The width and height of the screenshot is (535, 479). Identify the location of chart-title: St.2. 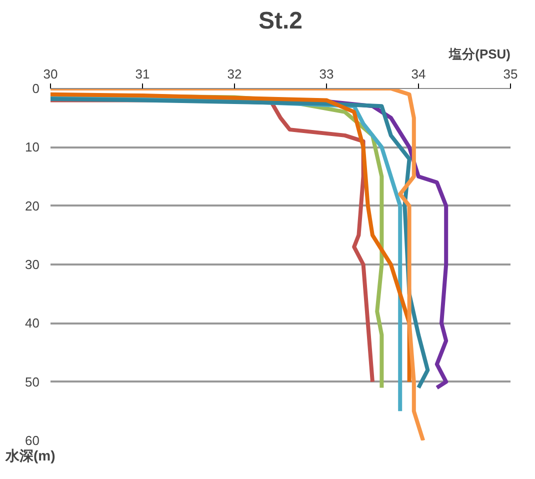
(280, 21).